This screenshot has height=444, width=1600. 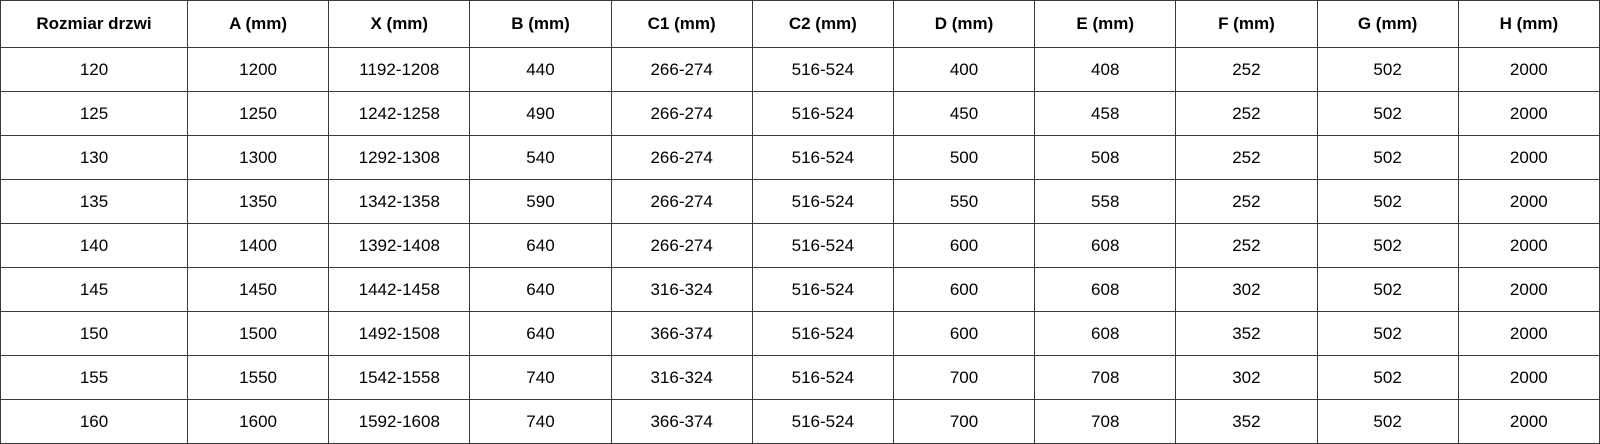 I want to click on column-header: C2 (mm), so click(x=822, y=24).